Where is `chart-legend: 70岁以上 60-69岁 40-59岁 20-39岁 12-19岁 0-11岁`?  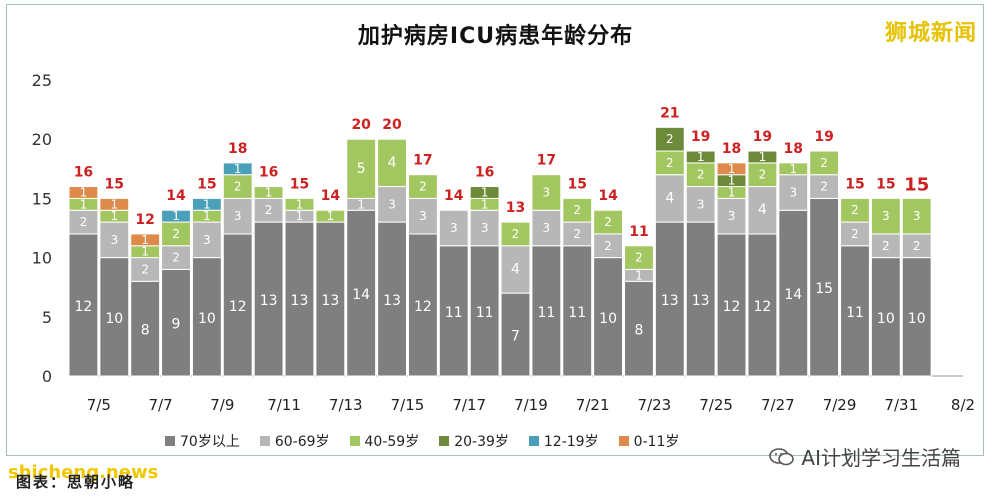 chart-legend: 70岁以上 60-69岁 40-59岁 20-39岁 12-19岁 0-11岁 is located at coordinates (432, 441).